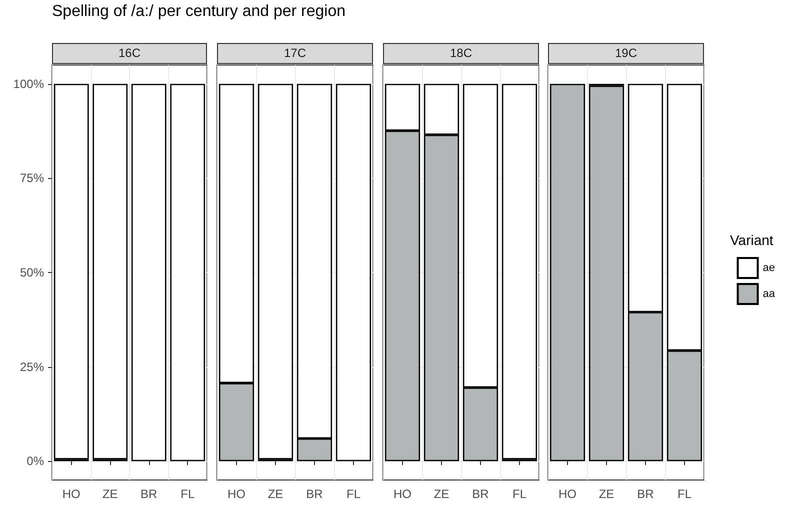  What do you see at coordinates (28, 83) in the screenshot?
I see `y-tick-label: 100%` at bounding box center [28, 83].